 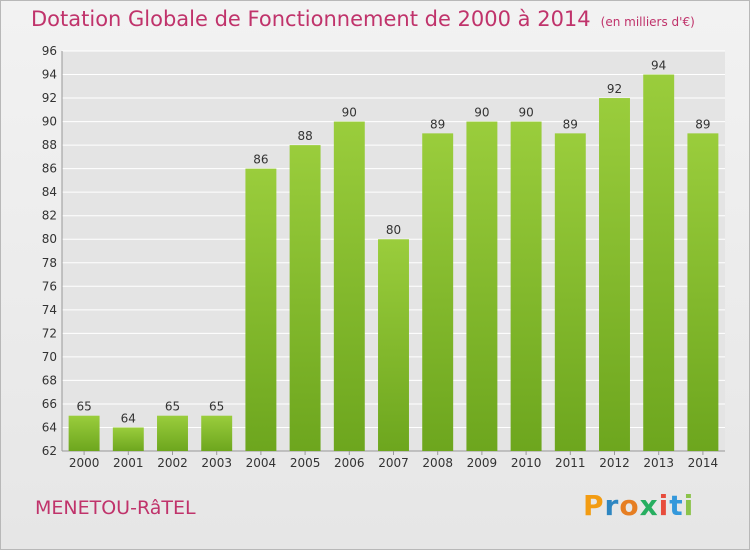 What do you see at coordinates (49, 310) in the screenshot?
I see `y-tick-label: 74` at bounding box center [49, 310].